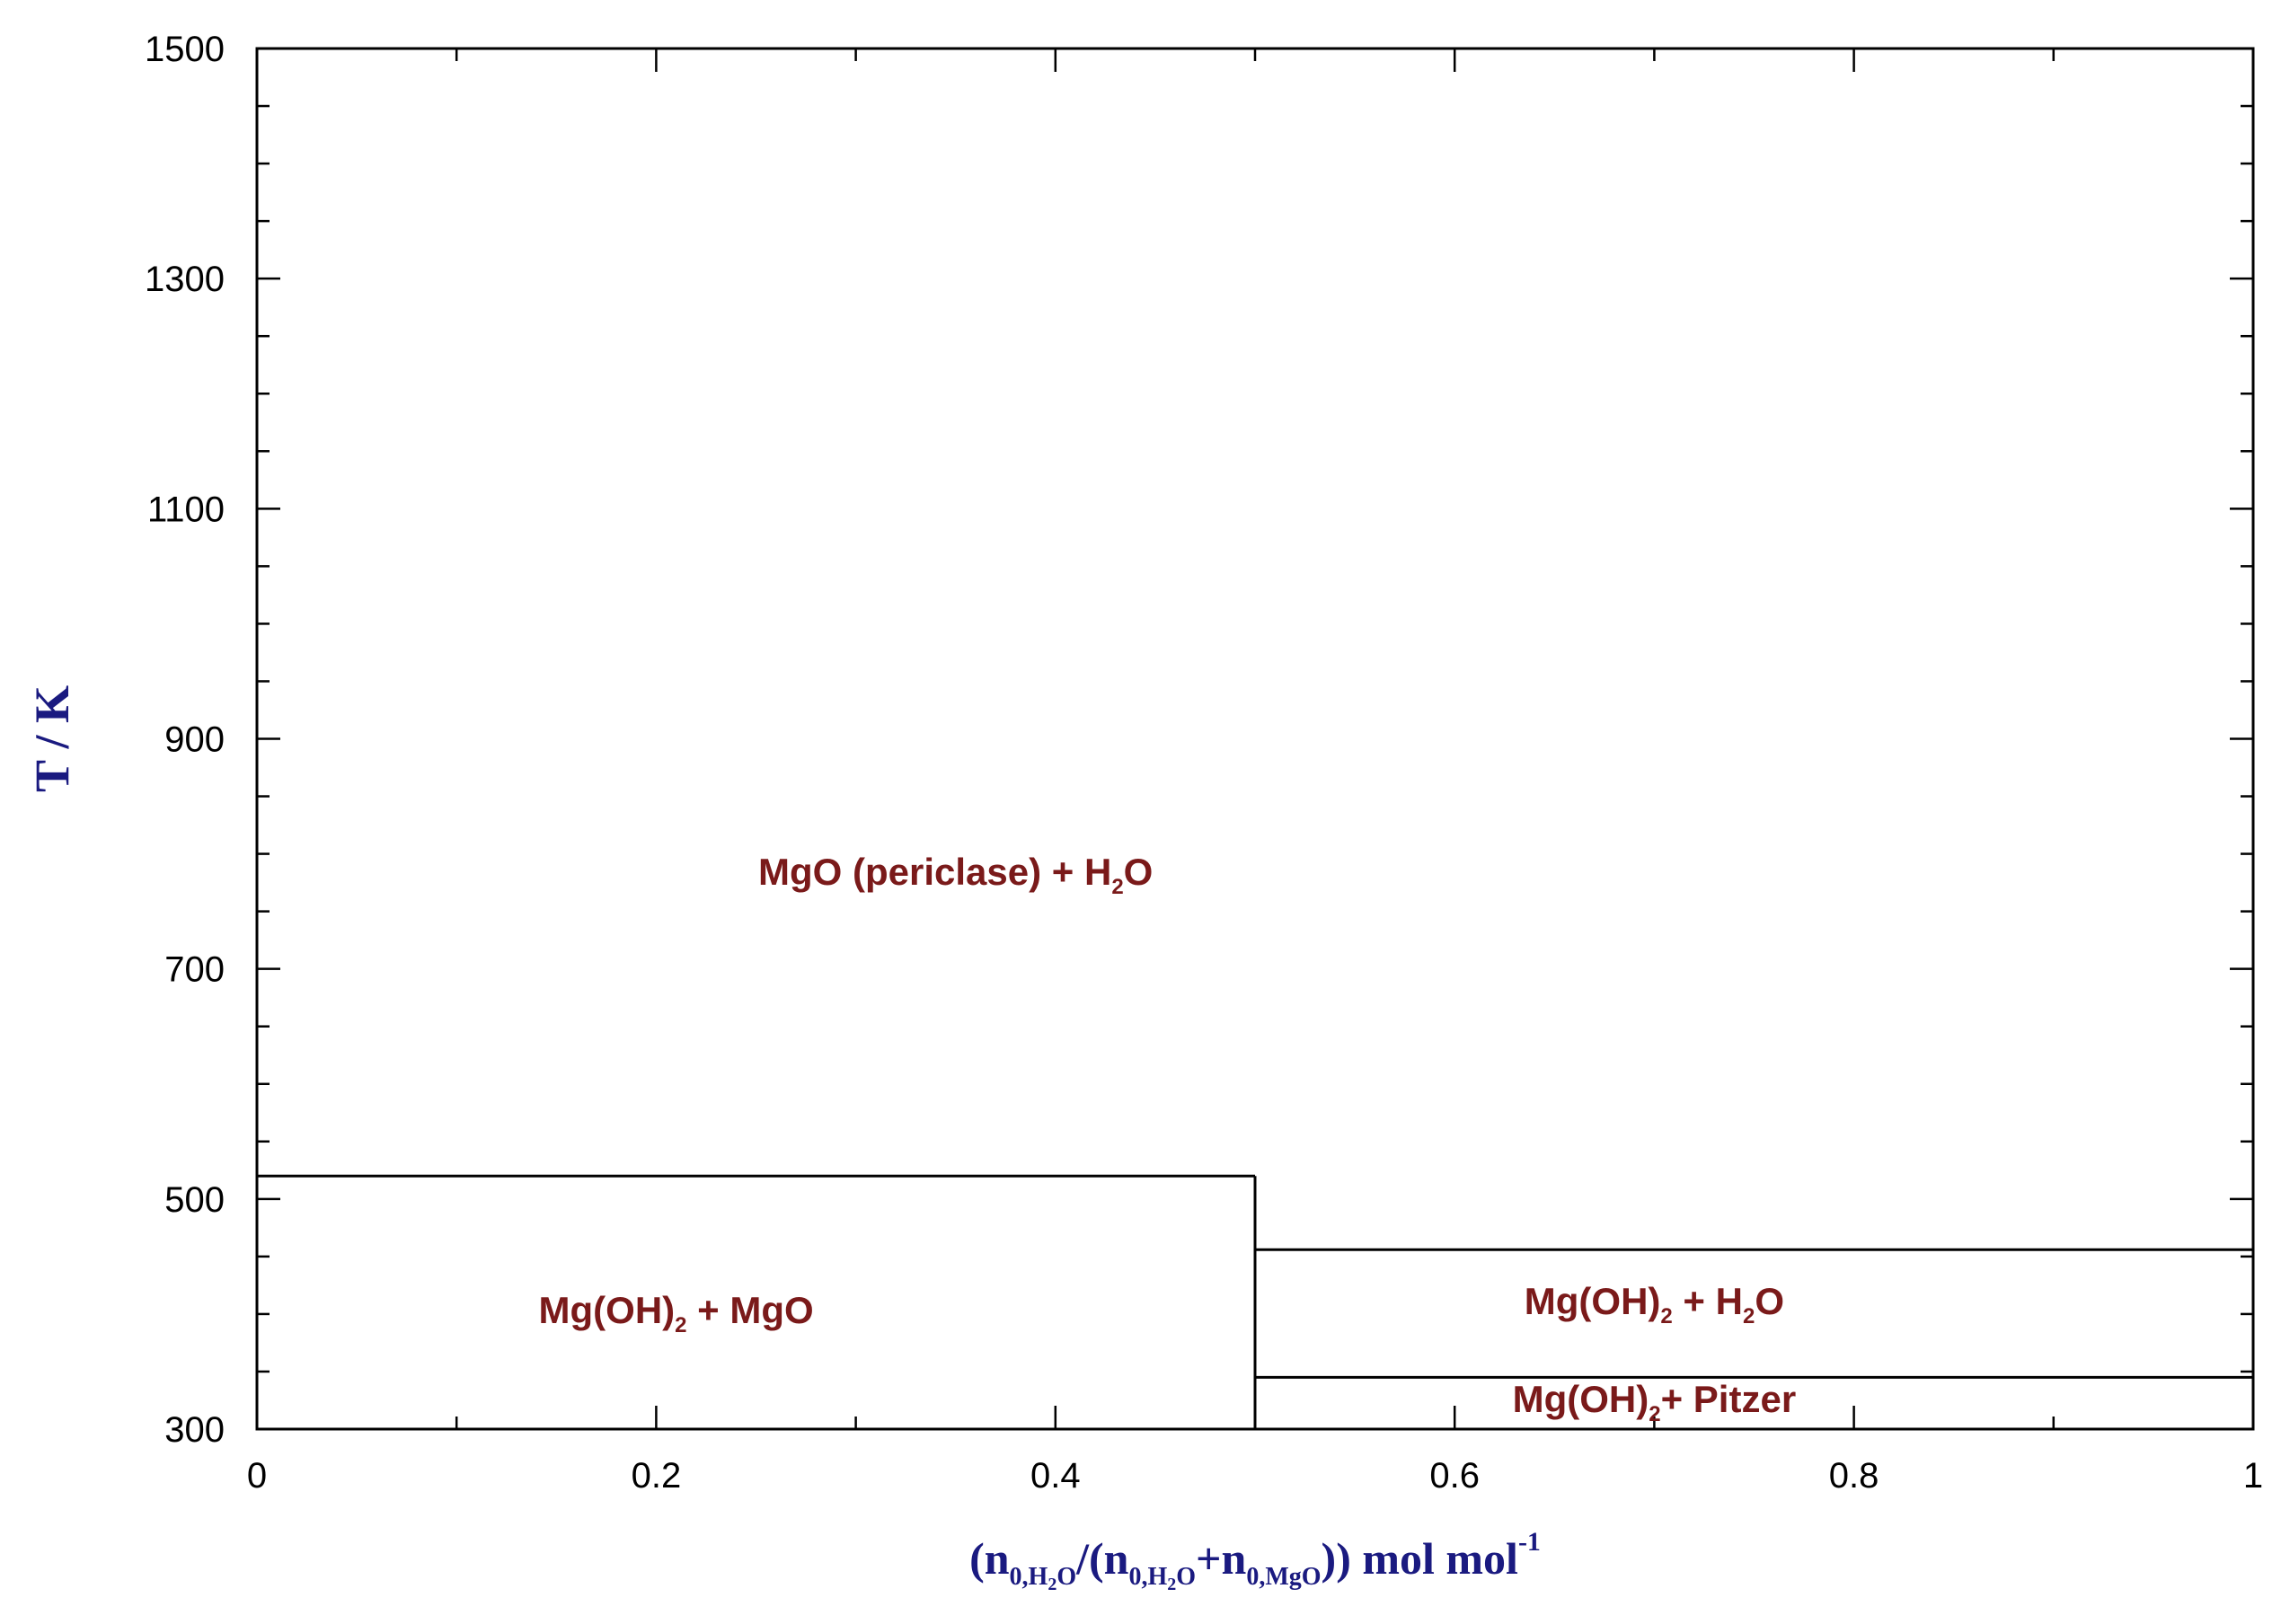 The width and height of the screenshot is (2281, 1624). What do you see at coordinates (194, 970) in the screenshot?
I see `y-tick-label: 700` at bounding box center [194, 970].